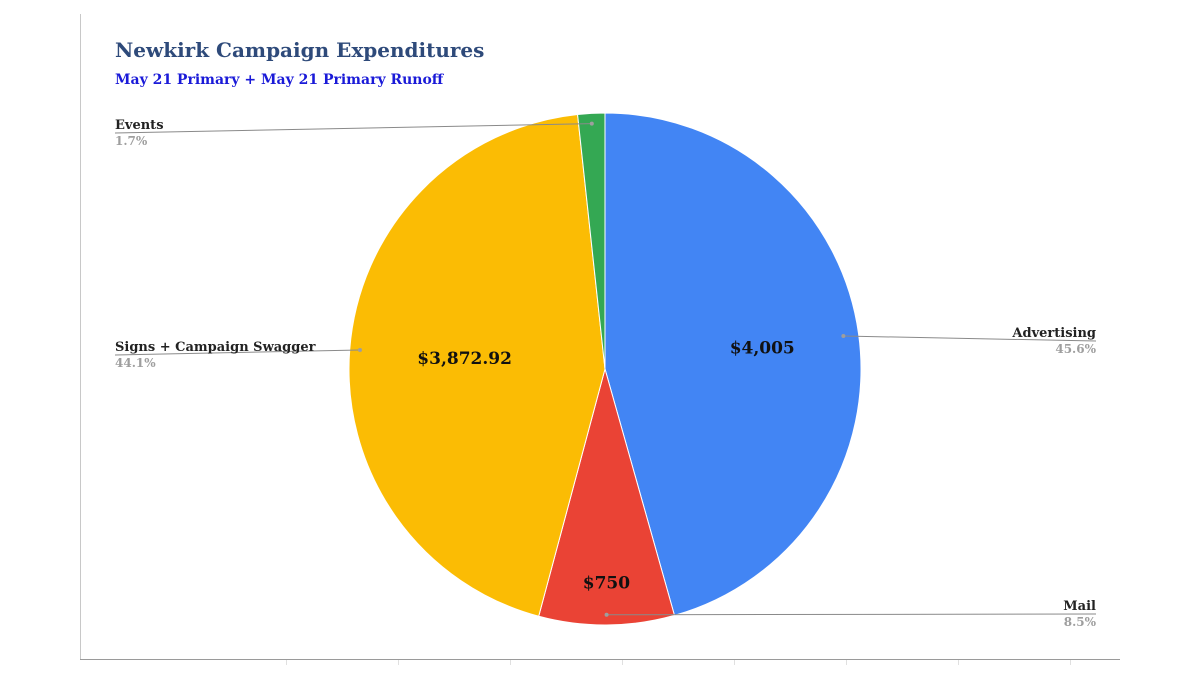  What do you see at coordinates (139, 125) in the screenshot?
I see `slice-name-label: Events` at bounding box center [139, 125].